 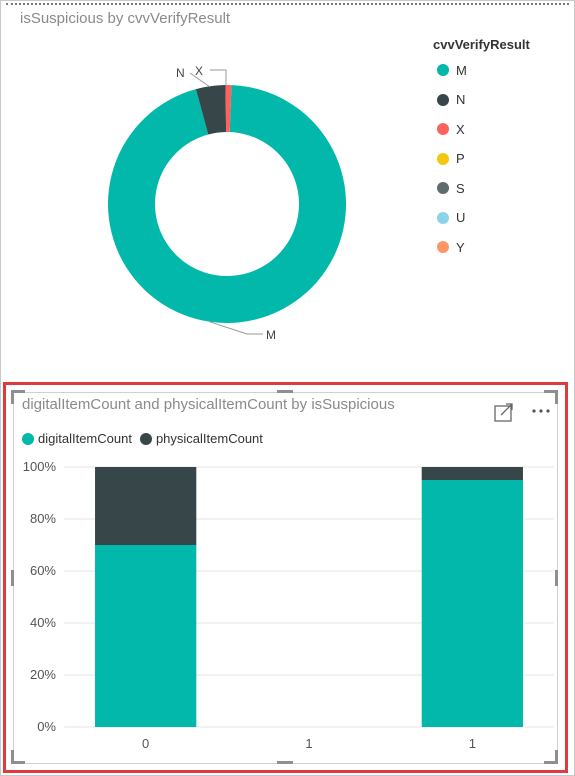 What do you see at coordinates (227, 204) in the screenshot?
I see `donut-slice-M` at bounding box center [227, 204].